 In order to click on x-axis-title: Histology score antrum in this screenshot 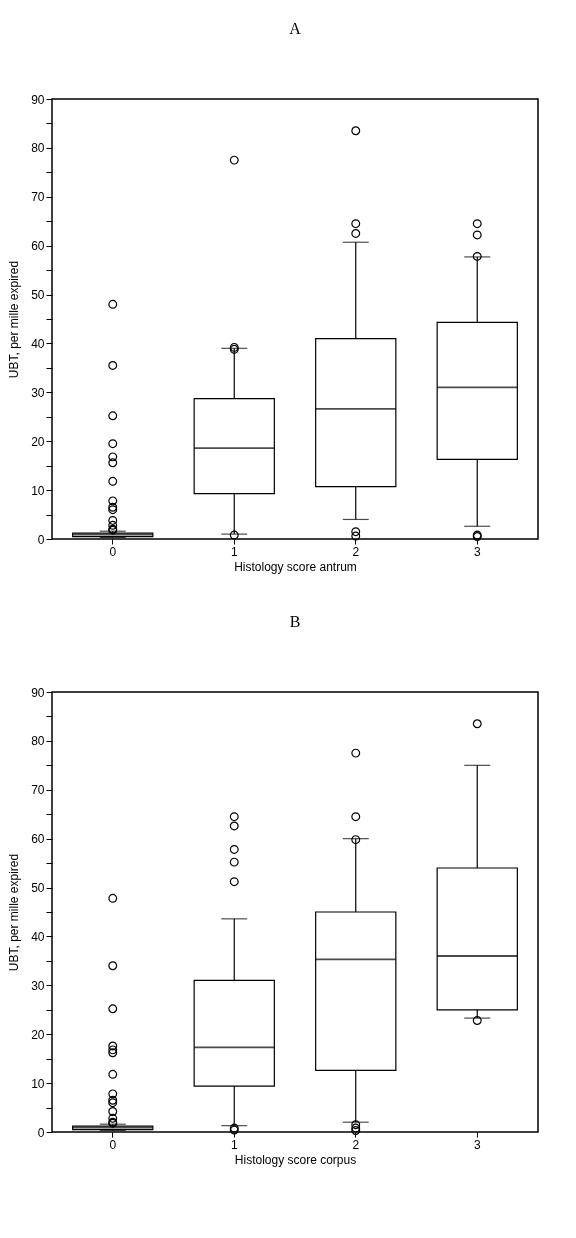, I will do `click(295, 566)`.